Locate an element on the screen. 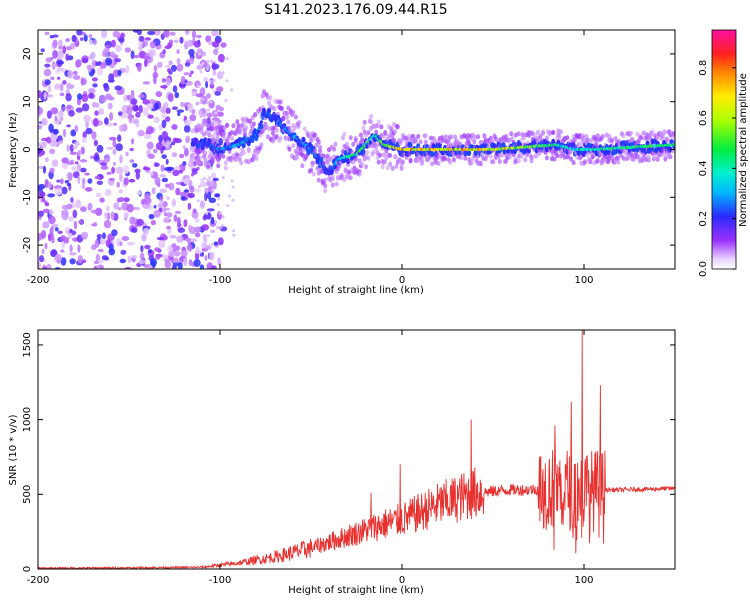 This screenshot has height=600, width=750. colorbar-tick-label: 0.2 is located at coordinates (703, 219).